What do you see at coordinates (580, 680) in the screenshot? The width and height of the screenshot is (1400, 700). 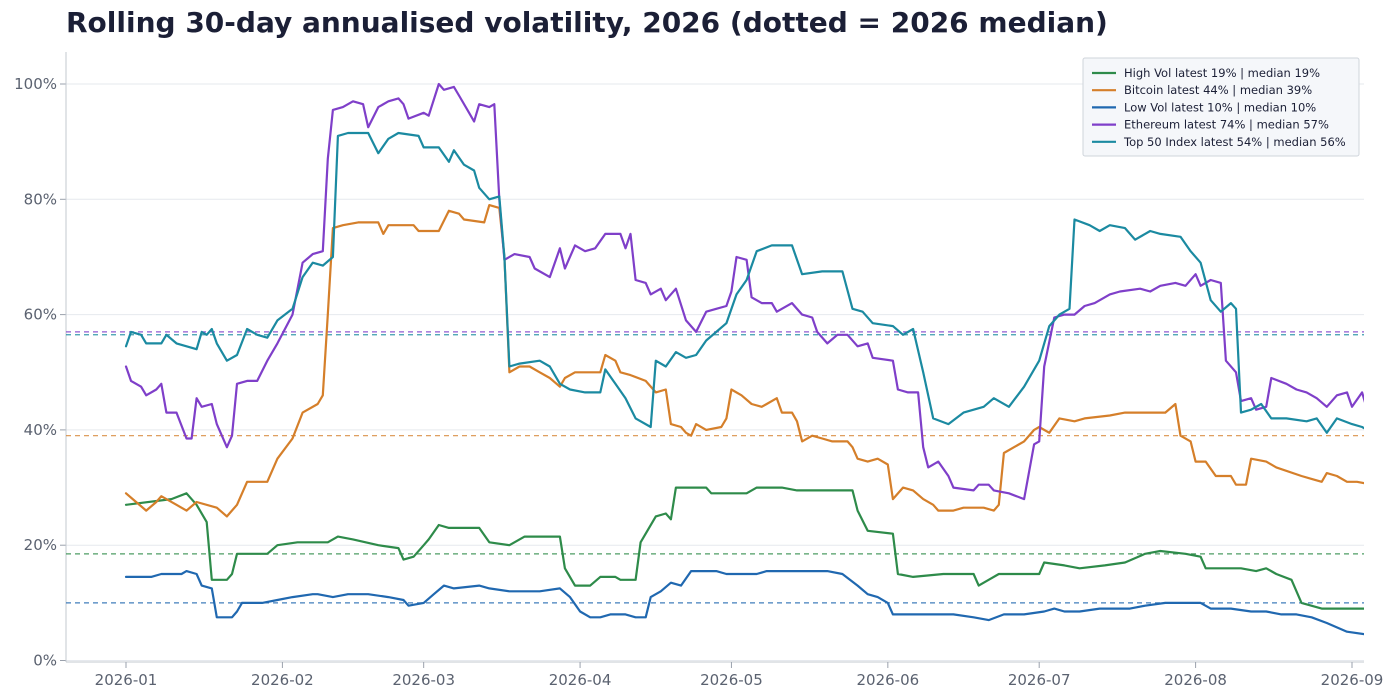 I see `x-tick-label: 2026-04` at bounding box center [580, 680].